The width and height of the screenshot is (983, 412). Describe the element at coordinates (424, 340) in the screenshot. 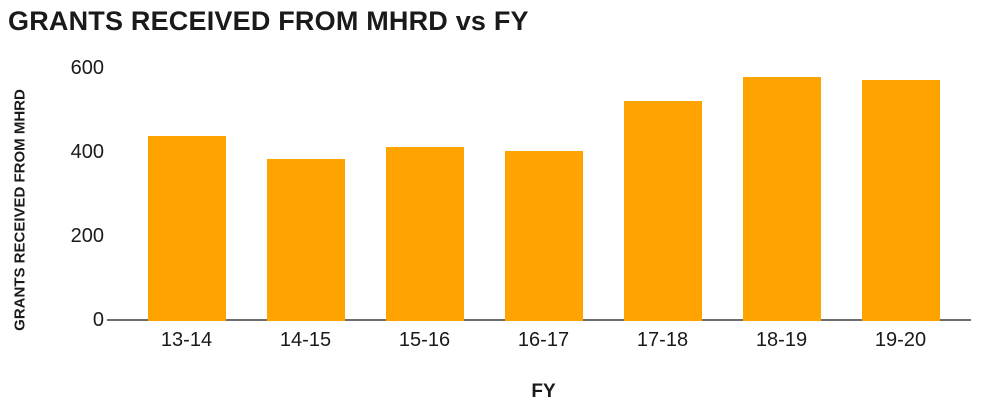

I see `x-tick-label: 15-16` at that location.